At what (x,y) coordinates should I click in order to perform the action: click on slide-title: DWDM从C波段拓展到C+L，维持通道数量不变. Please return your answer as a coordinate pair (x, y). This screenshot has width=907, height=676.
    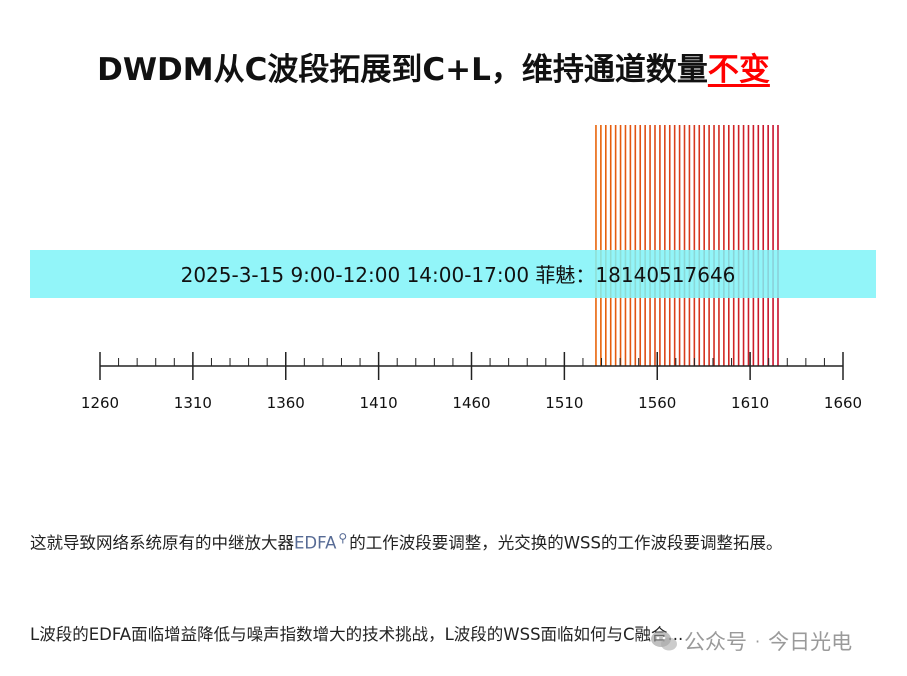
    Looking at the image, I should click on (433, 66).